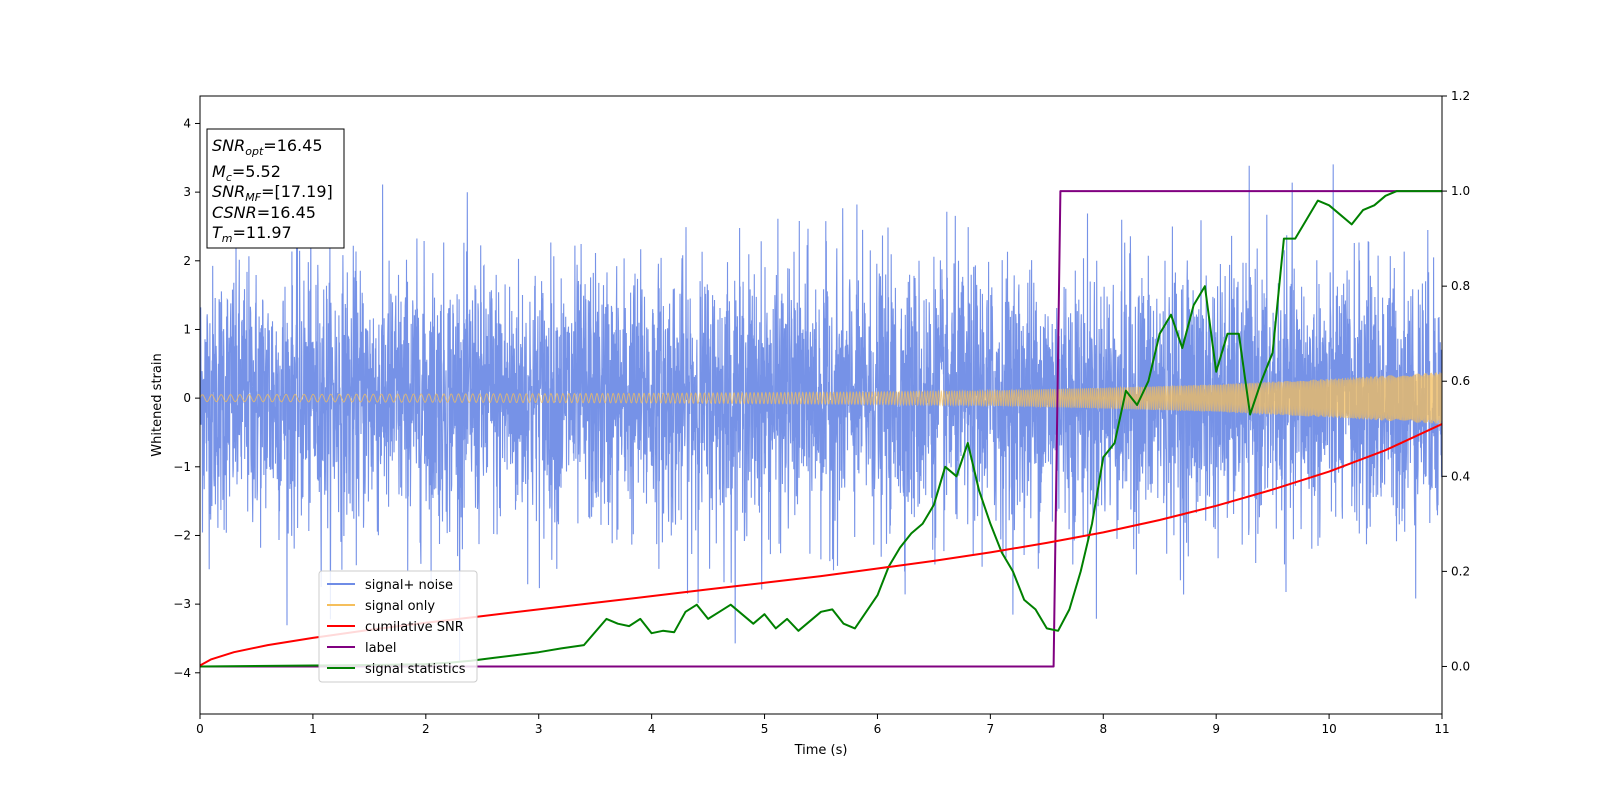 The height and width of the screenshot is (800, 1600). I want to click on legend-item-cumulative-snr: cumilative SNR, so click(395, 627).